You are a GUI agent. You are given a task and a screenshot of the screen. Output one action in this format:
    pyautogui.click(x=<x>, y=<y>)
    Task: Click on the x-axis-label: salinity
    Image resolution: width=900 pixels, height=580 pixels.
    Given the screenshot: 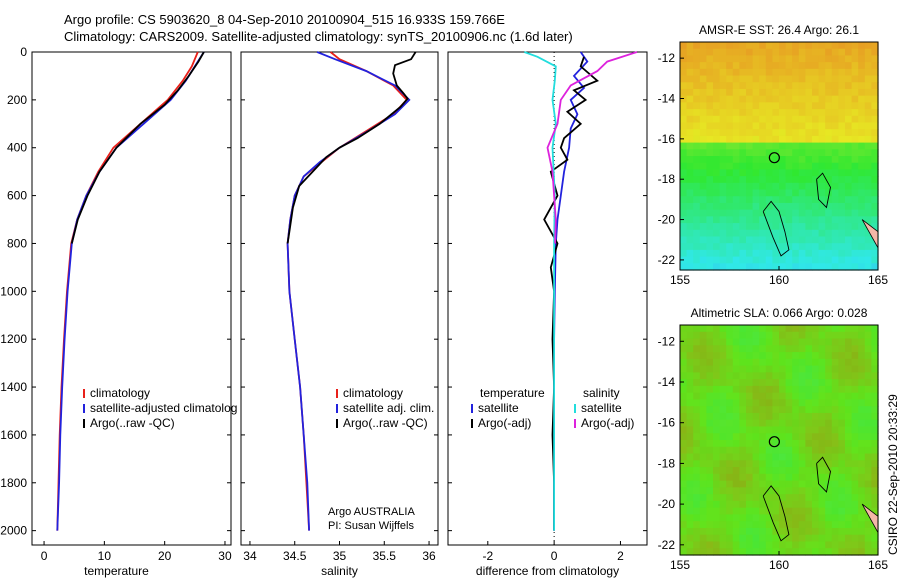 What is the action you would take?
    pyautogui.click(x=339, y=571)
    